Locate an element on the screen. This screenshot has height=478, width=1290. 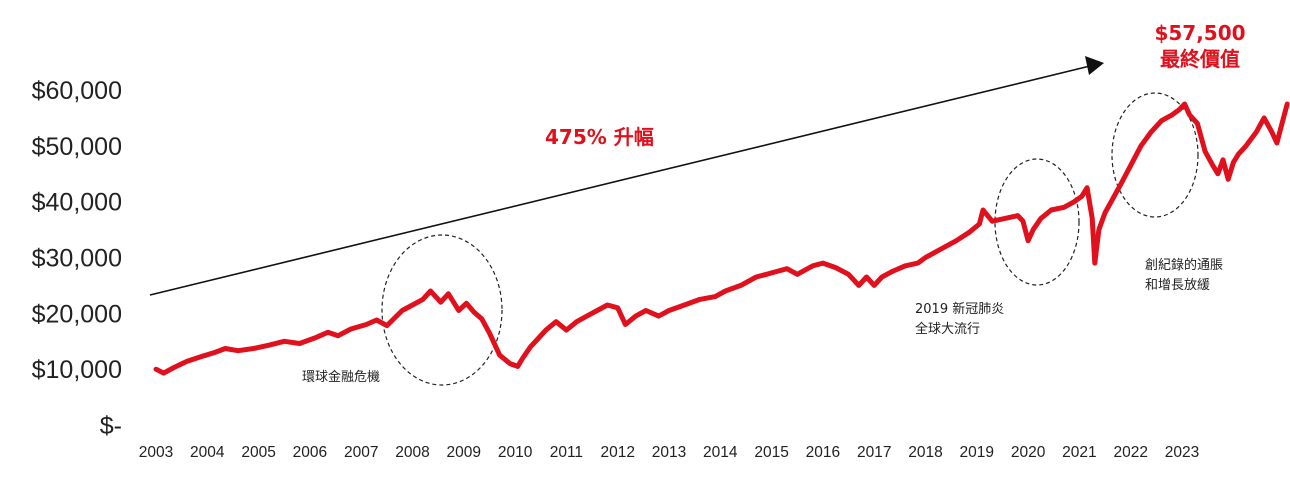
growth-arrowhead is located at coordinates (1094, 65).